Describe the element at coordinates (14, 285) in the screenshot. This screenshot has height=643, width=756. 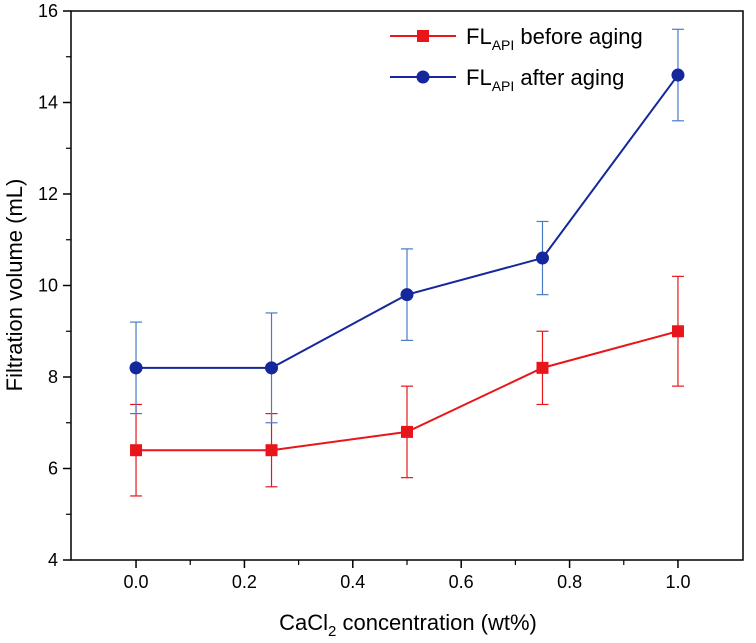
I see `y-axis-title: Filtration volume (mL)` at that location.